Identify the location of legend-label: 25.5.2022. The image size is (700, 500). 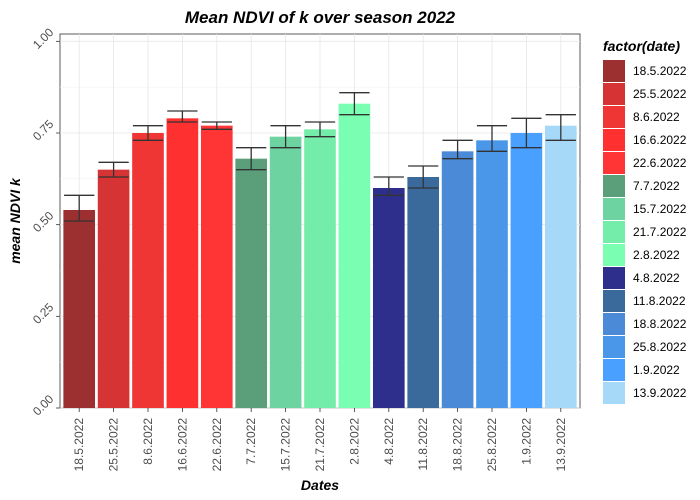
(660, 94).